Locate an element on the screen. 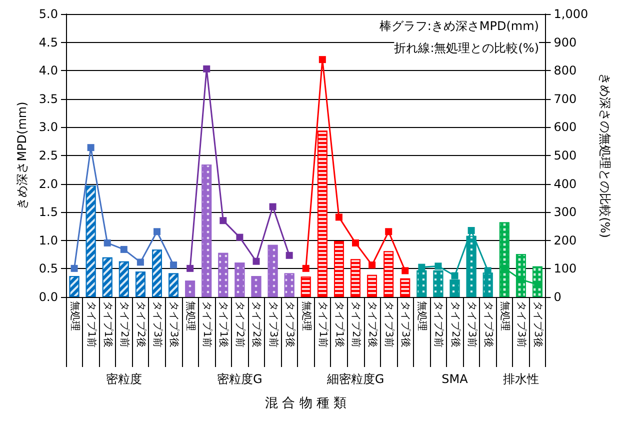 This screenshot has width=627, height=423. text: 密粒度 is located at coordinates (124, 379).